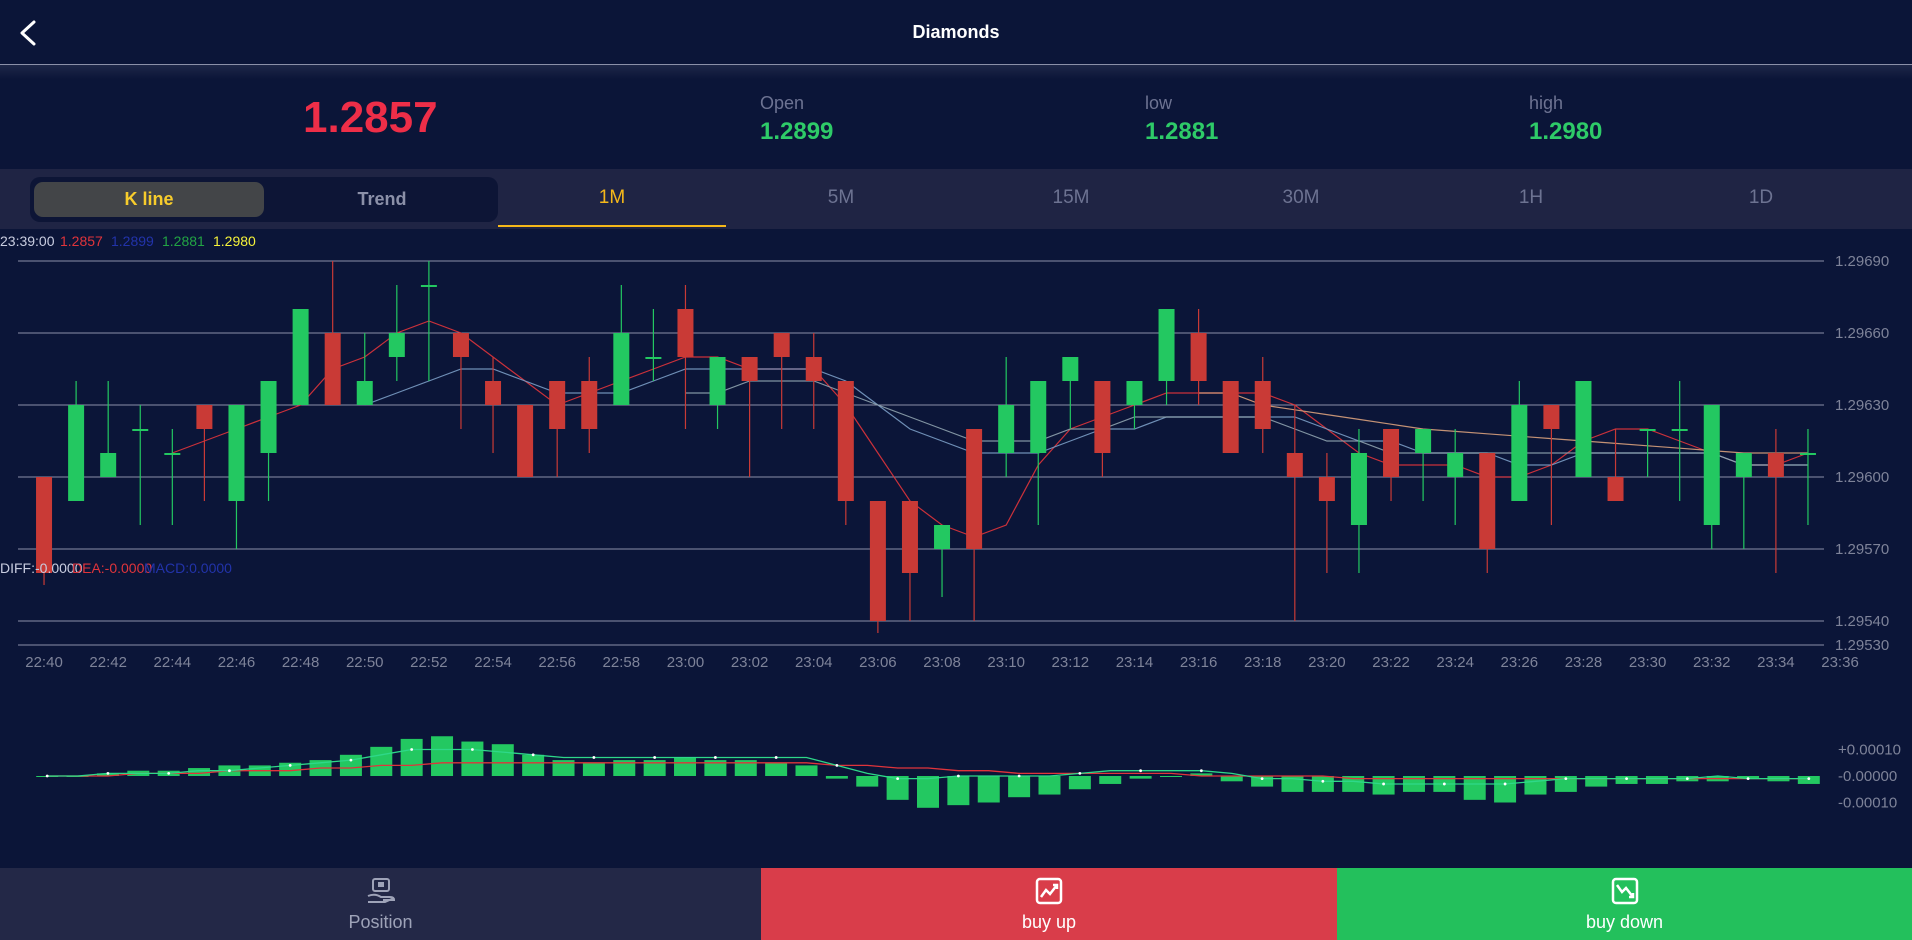  What do you see at coordinates (1327, 662) in the screenshot?
I see `x-tick-label: 23:20` at bounding box center [1327, 662].